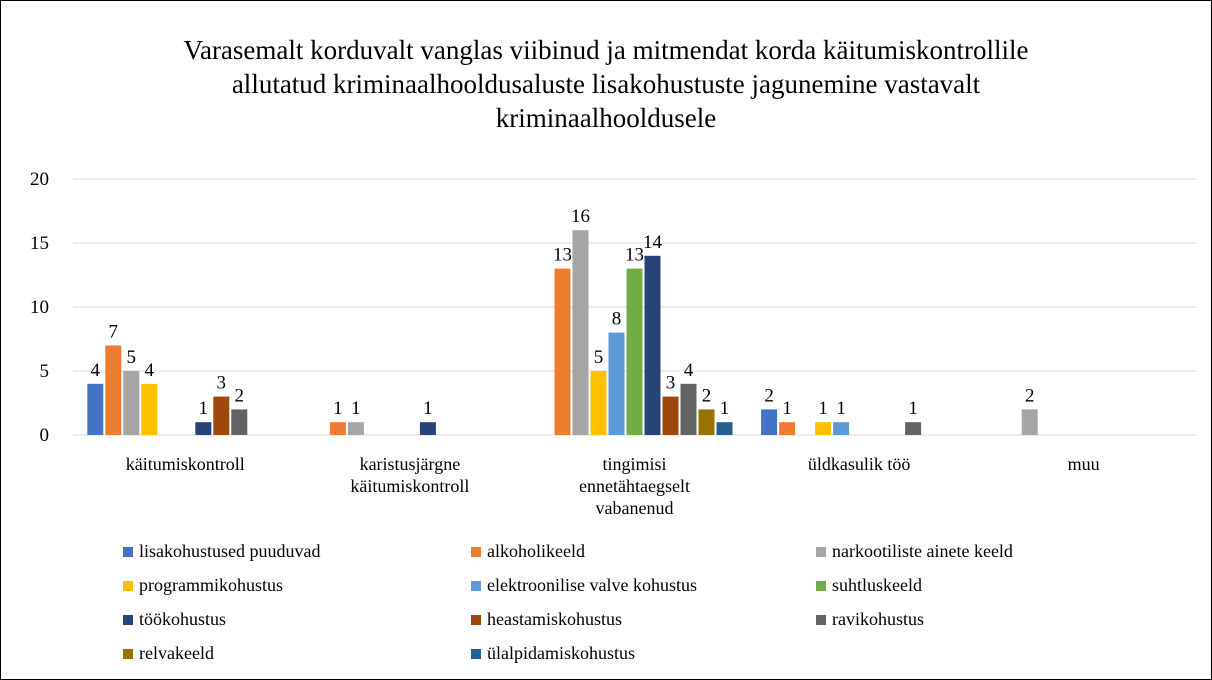  I want to click on legend-entry: lisakohustused puuduvad, so click(222, 551).